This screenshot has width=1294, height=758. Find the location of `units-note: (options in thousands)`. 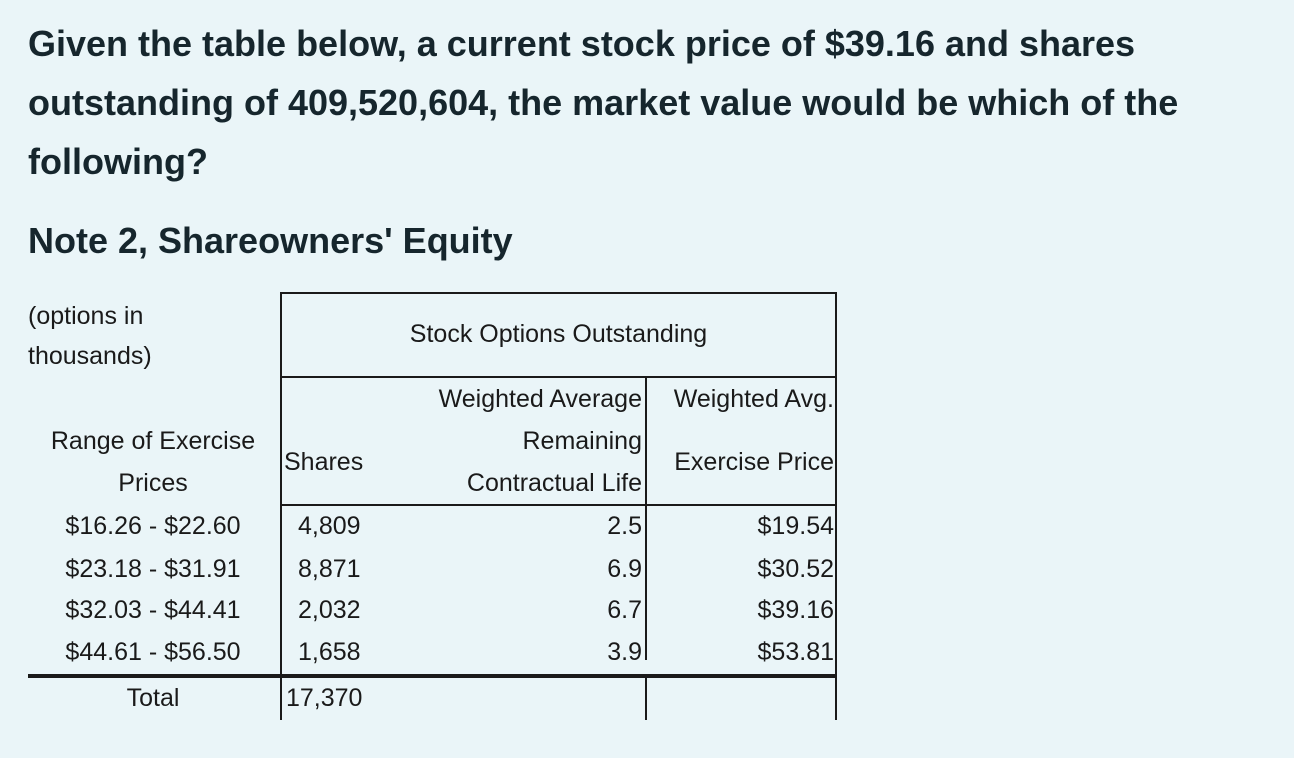

units-note: (options in thousands) is located at coordinates (90, 336).